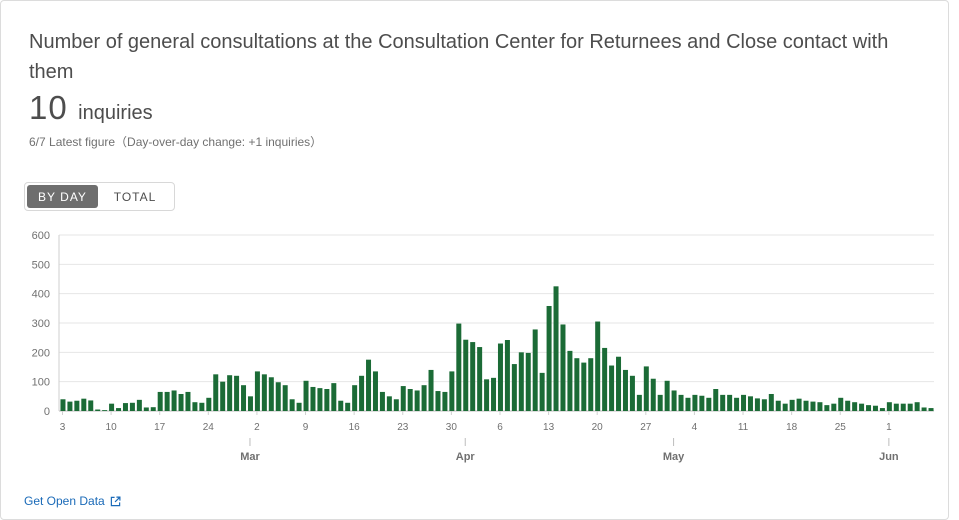  I want to click on x-tick-label: 20, so click(598, 427).